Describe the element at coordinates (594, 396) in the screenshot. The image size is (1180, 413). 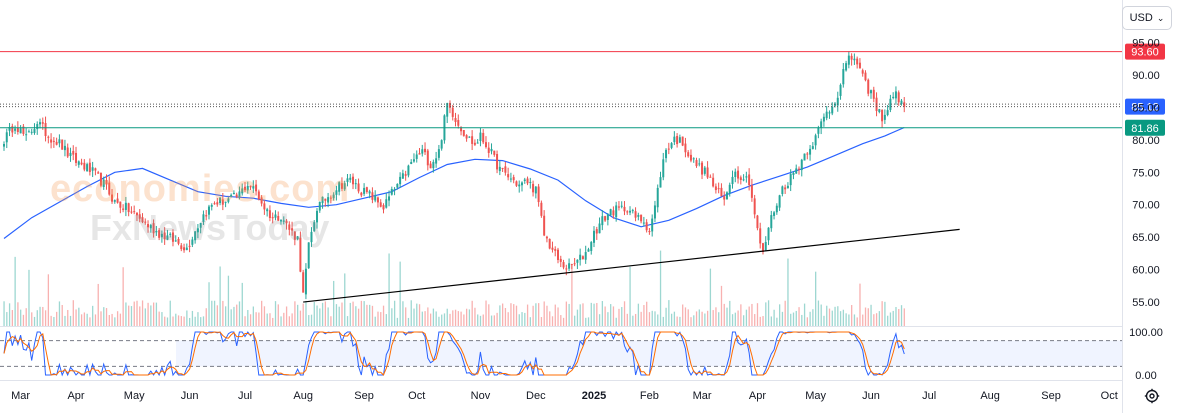
I see `time-tick-label: 2025` at that location.